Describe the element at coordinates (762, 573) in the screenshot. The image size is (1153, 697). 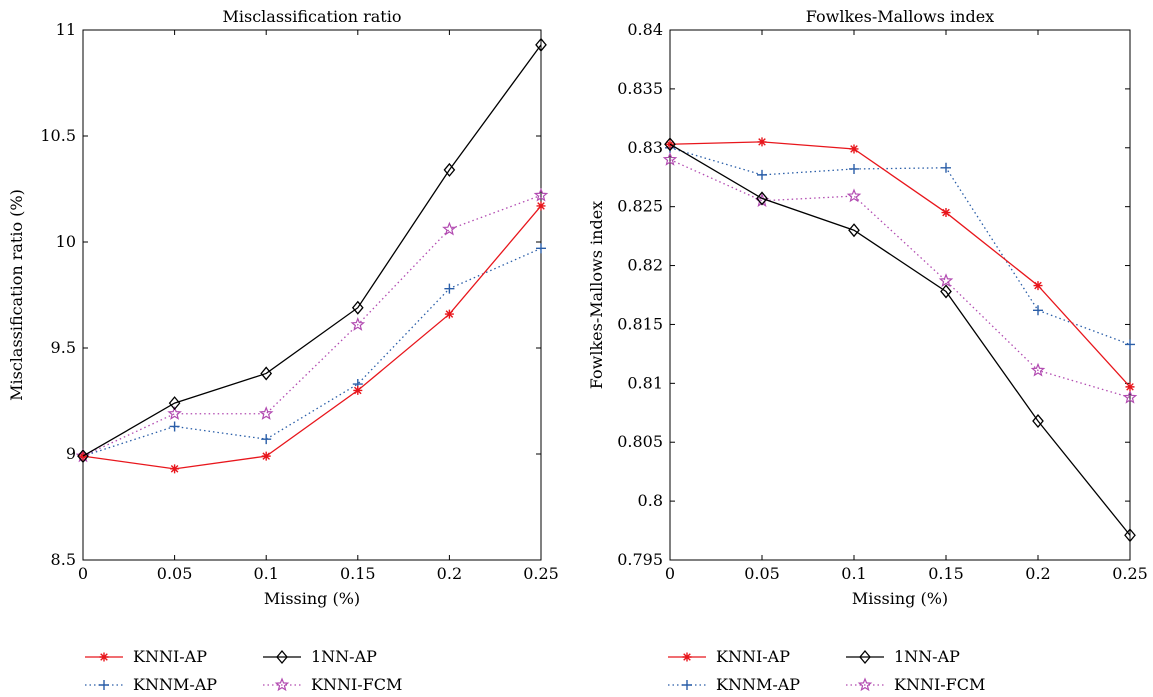
I see `chart-2-x-tick-label: 0.05` at that location.